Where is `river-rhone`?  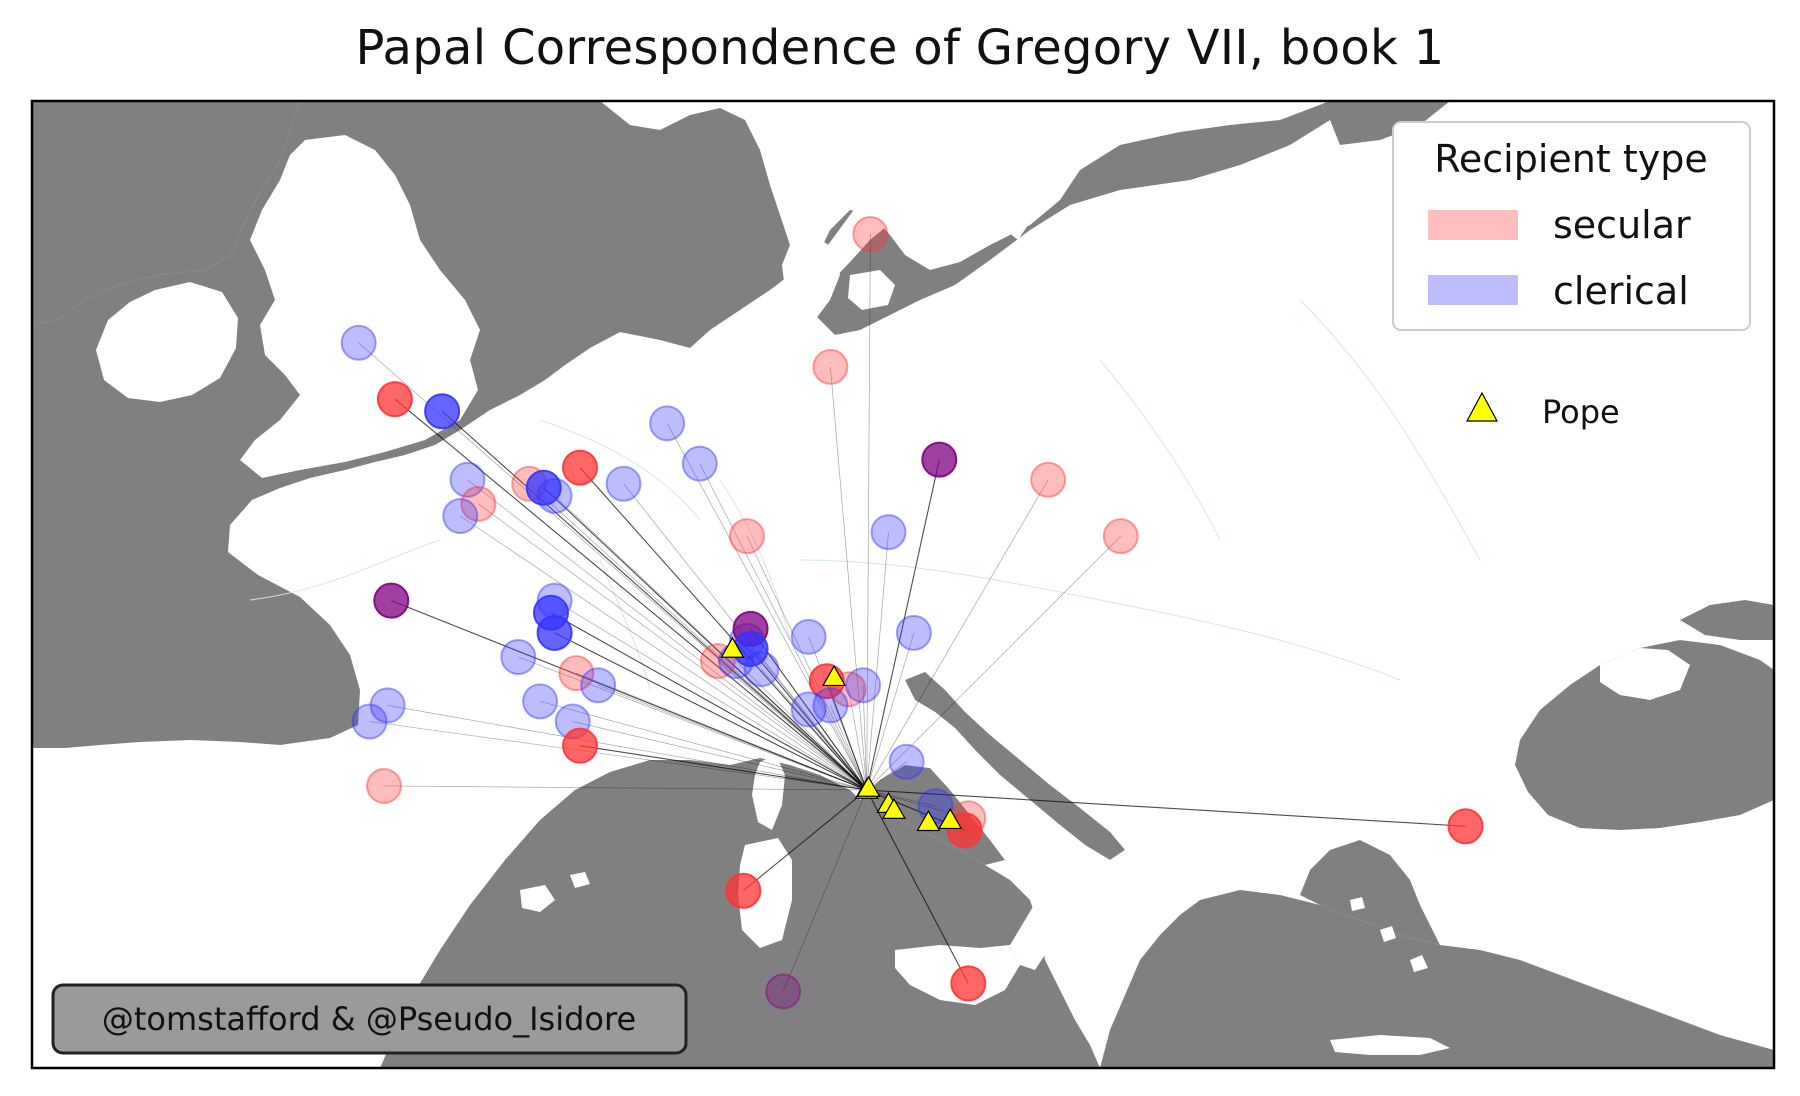 river-rhone is located at coordinates (625, 625).